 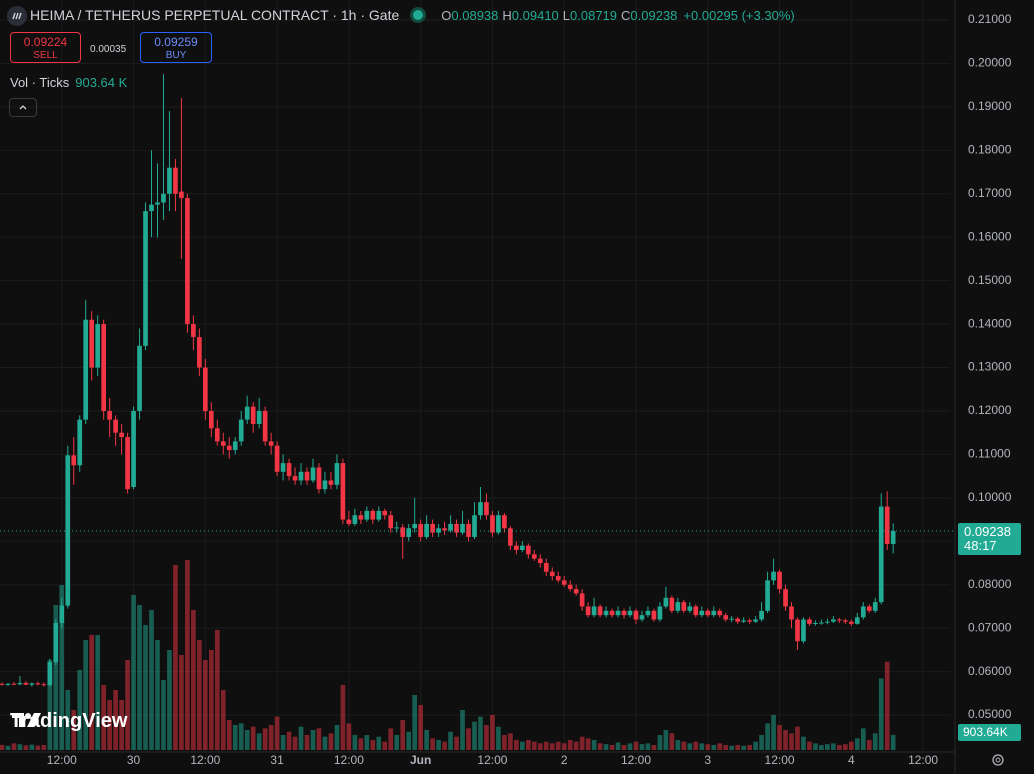 I want to click on caret-icon, so click(x=23, y=107).